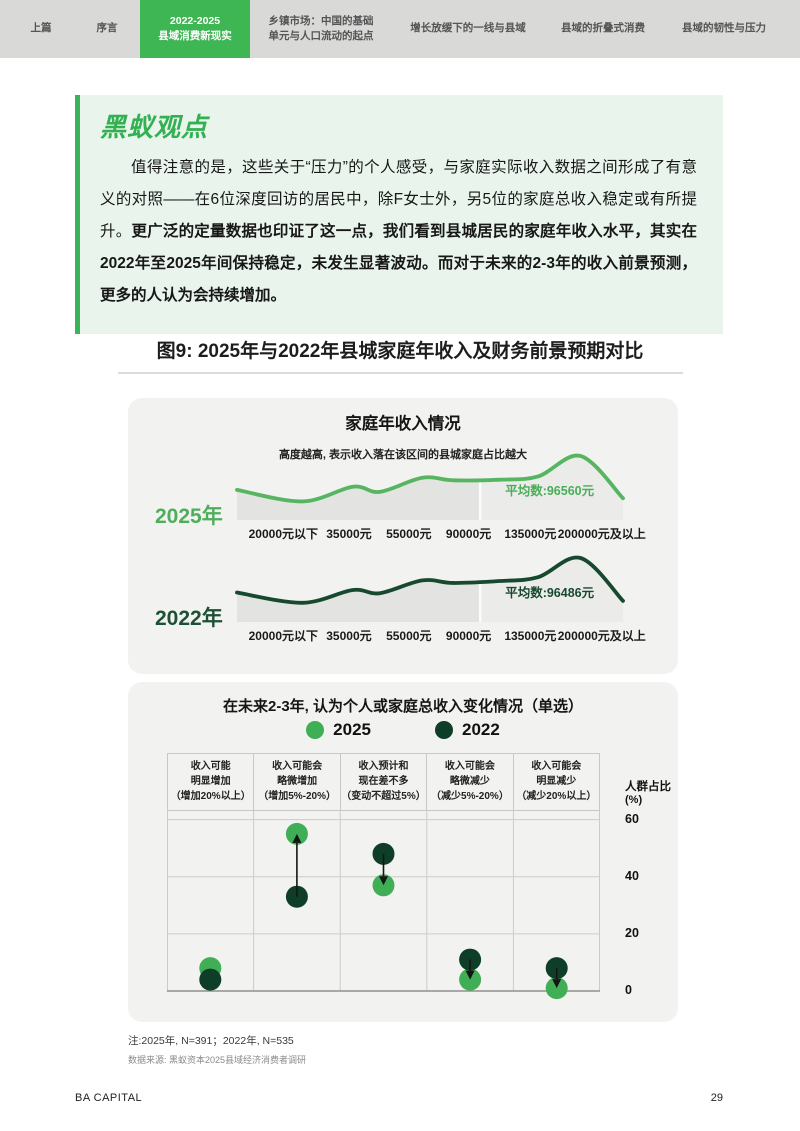 This screenshot has height=1131, width=800. I want to click on year-label-2025: 2025年, so click(189, 516).